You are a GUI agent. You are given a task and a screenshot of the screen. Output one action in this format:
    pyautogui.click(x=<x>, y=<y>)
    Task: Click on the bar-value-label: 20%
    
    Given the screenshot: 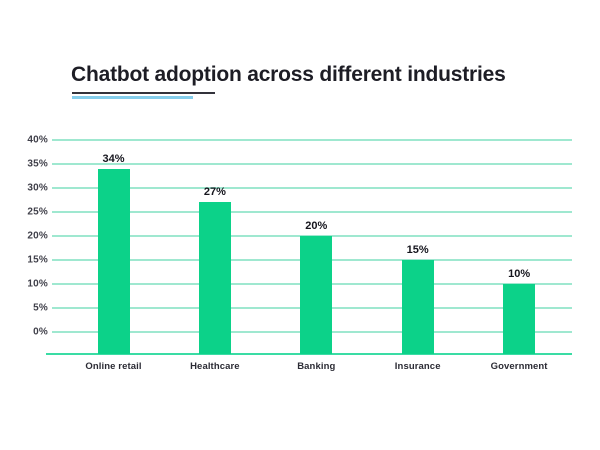 What is the action you would take?
    pyautogui.click(x=316, y=226)
    